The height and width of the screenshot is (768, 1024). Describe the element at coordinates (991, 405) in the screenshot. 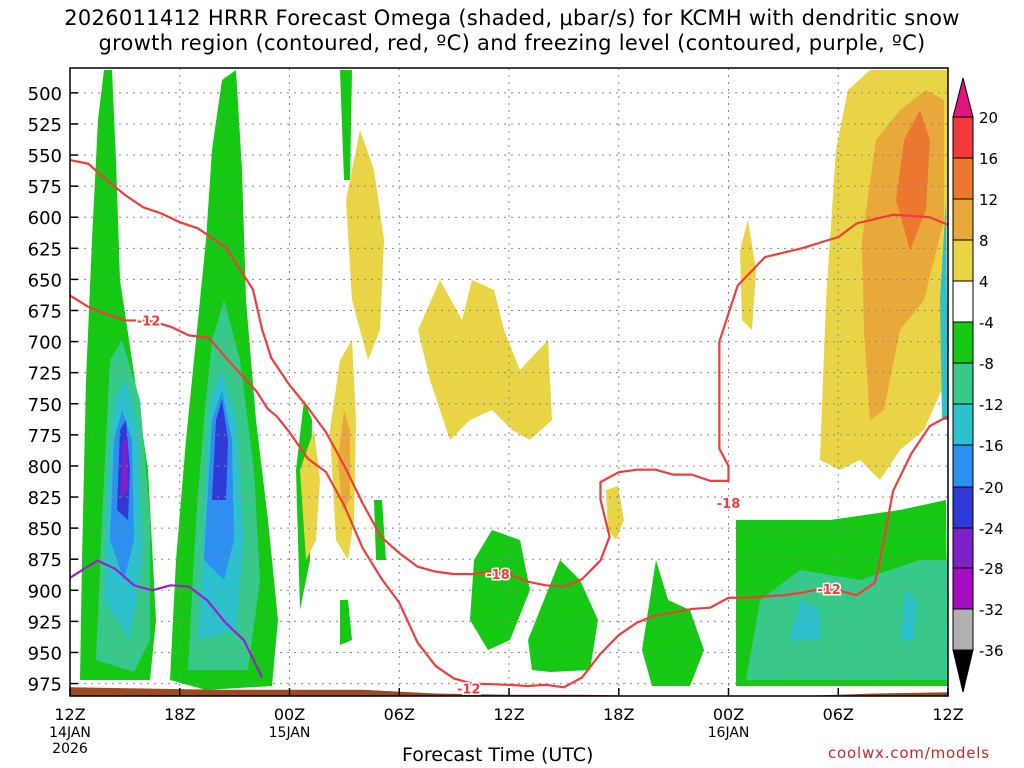

I see `colorbar-label-7: -12` at that location.